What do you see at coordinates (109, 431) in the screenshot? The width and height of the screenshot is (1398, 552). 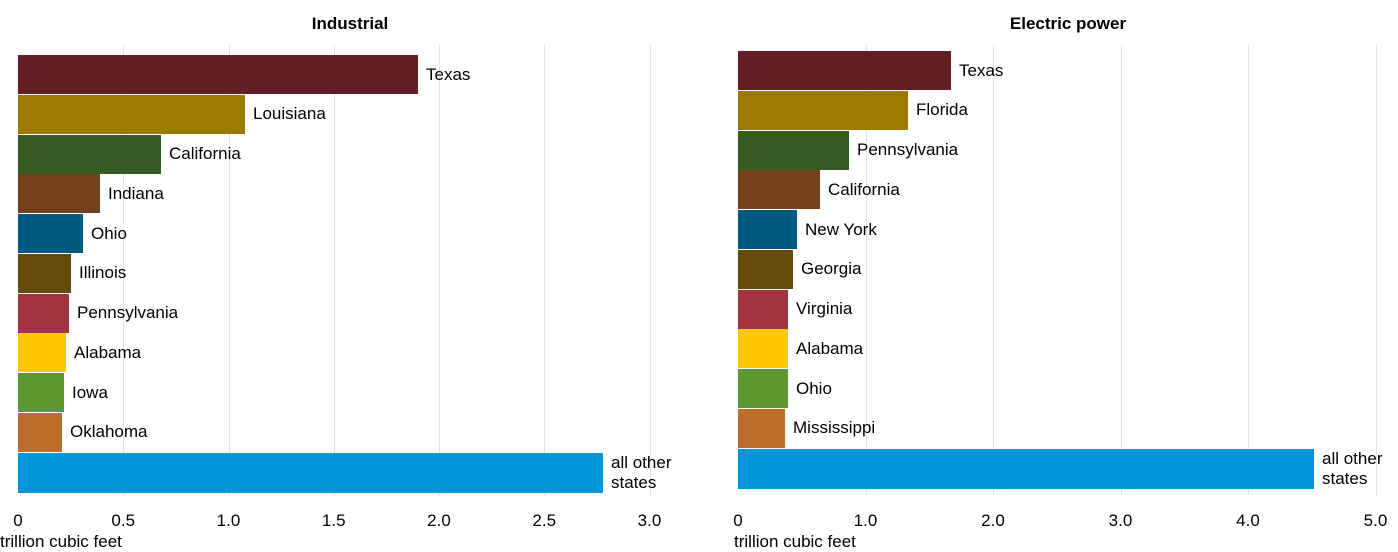 I see `bar-label: Oklahoma` at bounding box center [109, 431].